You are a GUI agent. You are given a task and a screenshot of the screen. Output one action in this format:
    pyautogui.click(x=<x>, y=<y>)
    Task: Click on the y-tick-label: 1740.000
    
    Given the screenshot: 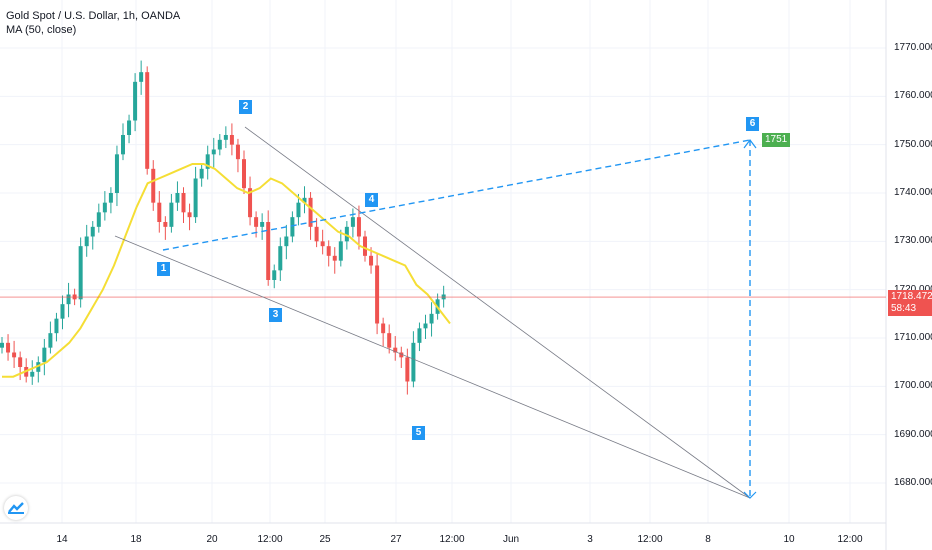 What is the action you would take?
    pyautogui.click(x=913, y=192)
    